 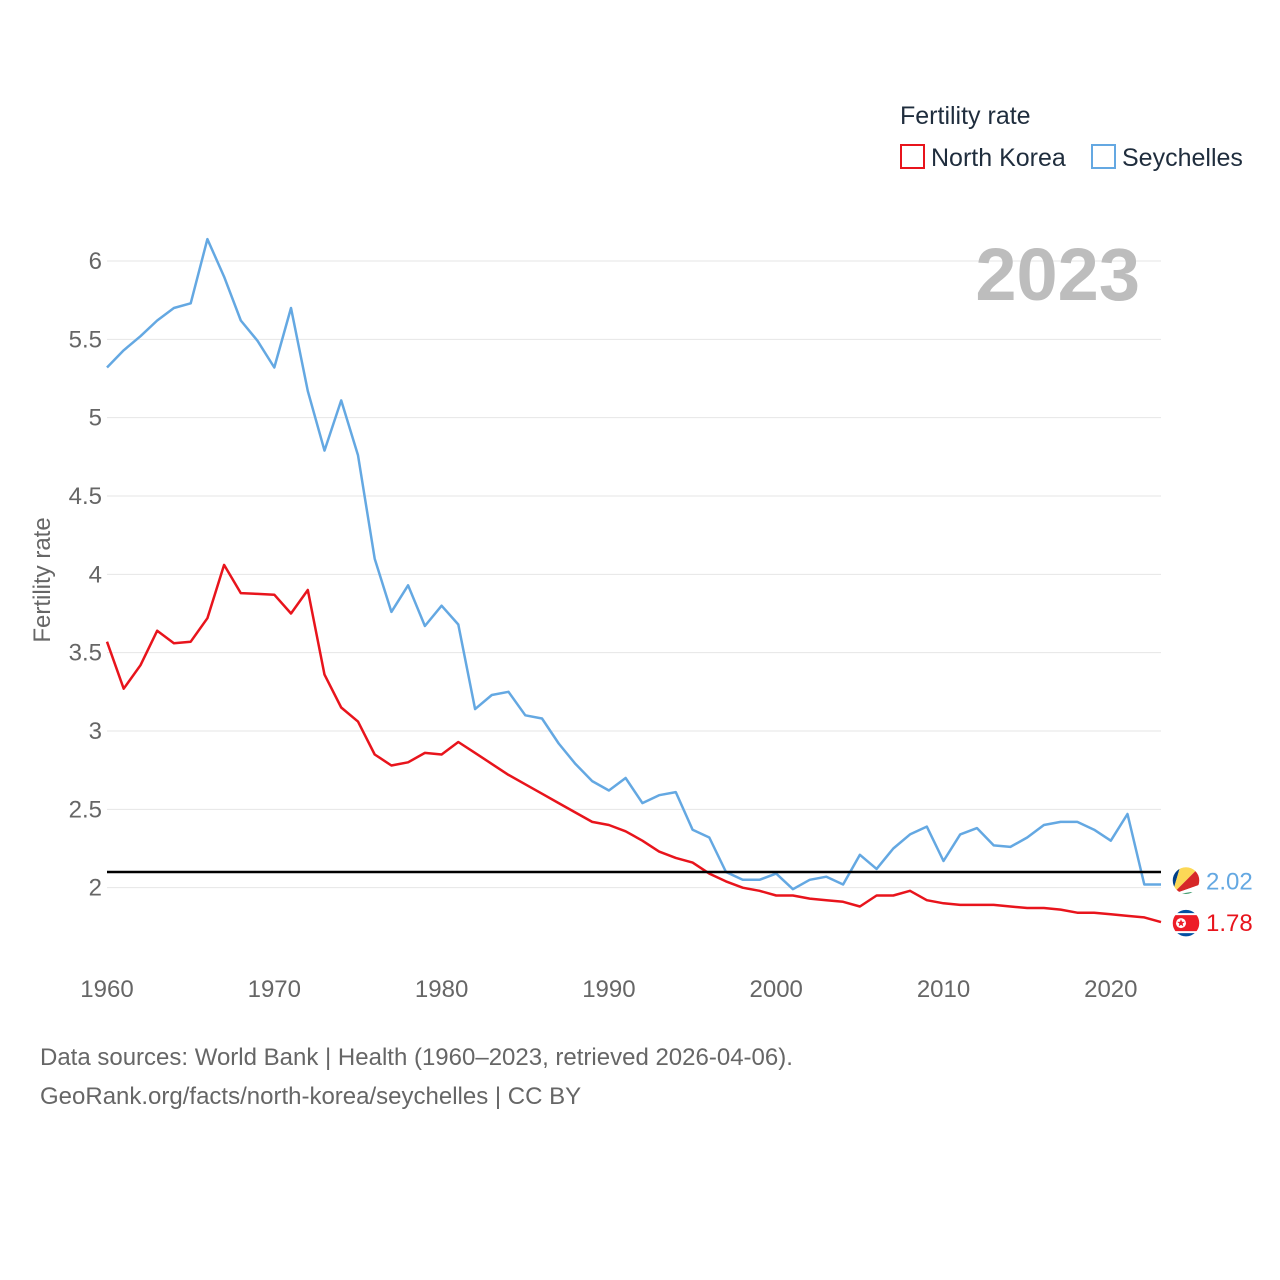 I want to click on y-tick-label: 6, so click(x=95, y=261).